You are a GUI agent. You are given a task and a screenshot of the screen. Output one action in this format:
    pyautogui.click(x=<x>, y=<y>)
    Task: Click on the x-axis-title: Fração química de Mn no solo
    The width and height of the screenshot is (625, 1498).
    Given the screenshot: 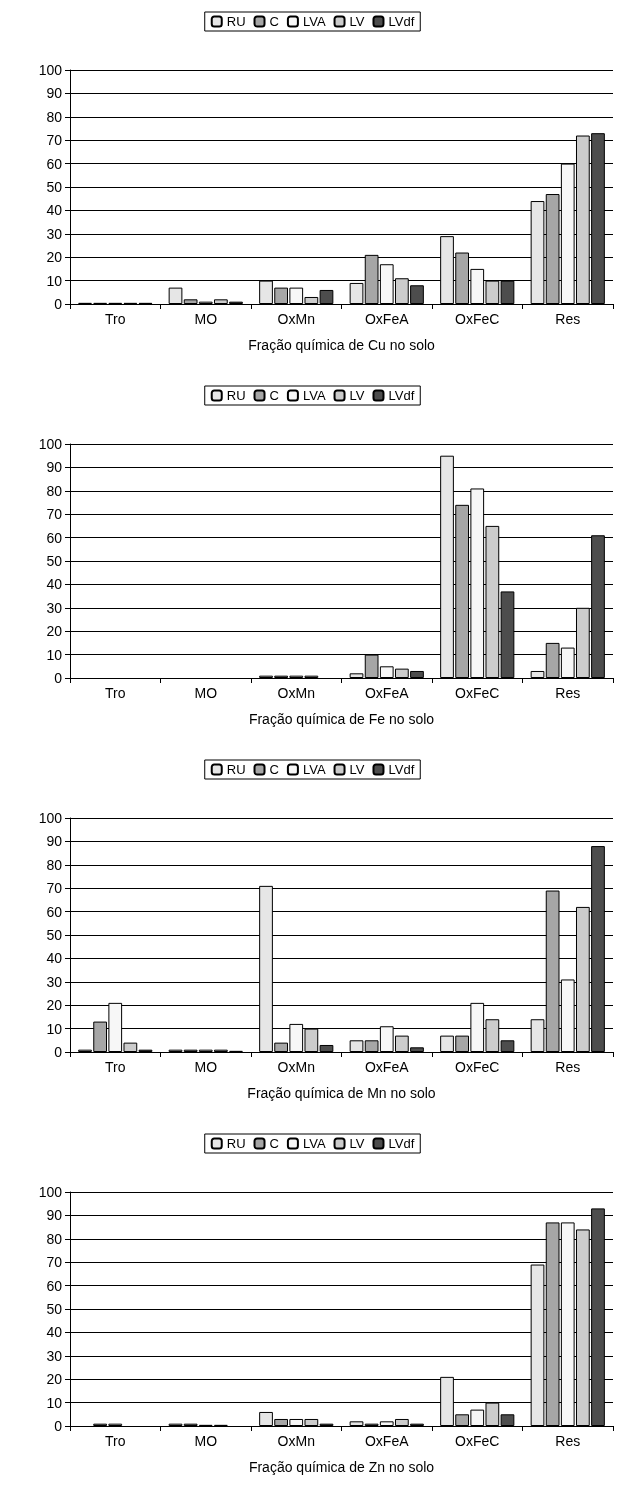 What is the action you would take?
    pyautogui.click(x=341, y=1093)
    